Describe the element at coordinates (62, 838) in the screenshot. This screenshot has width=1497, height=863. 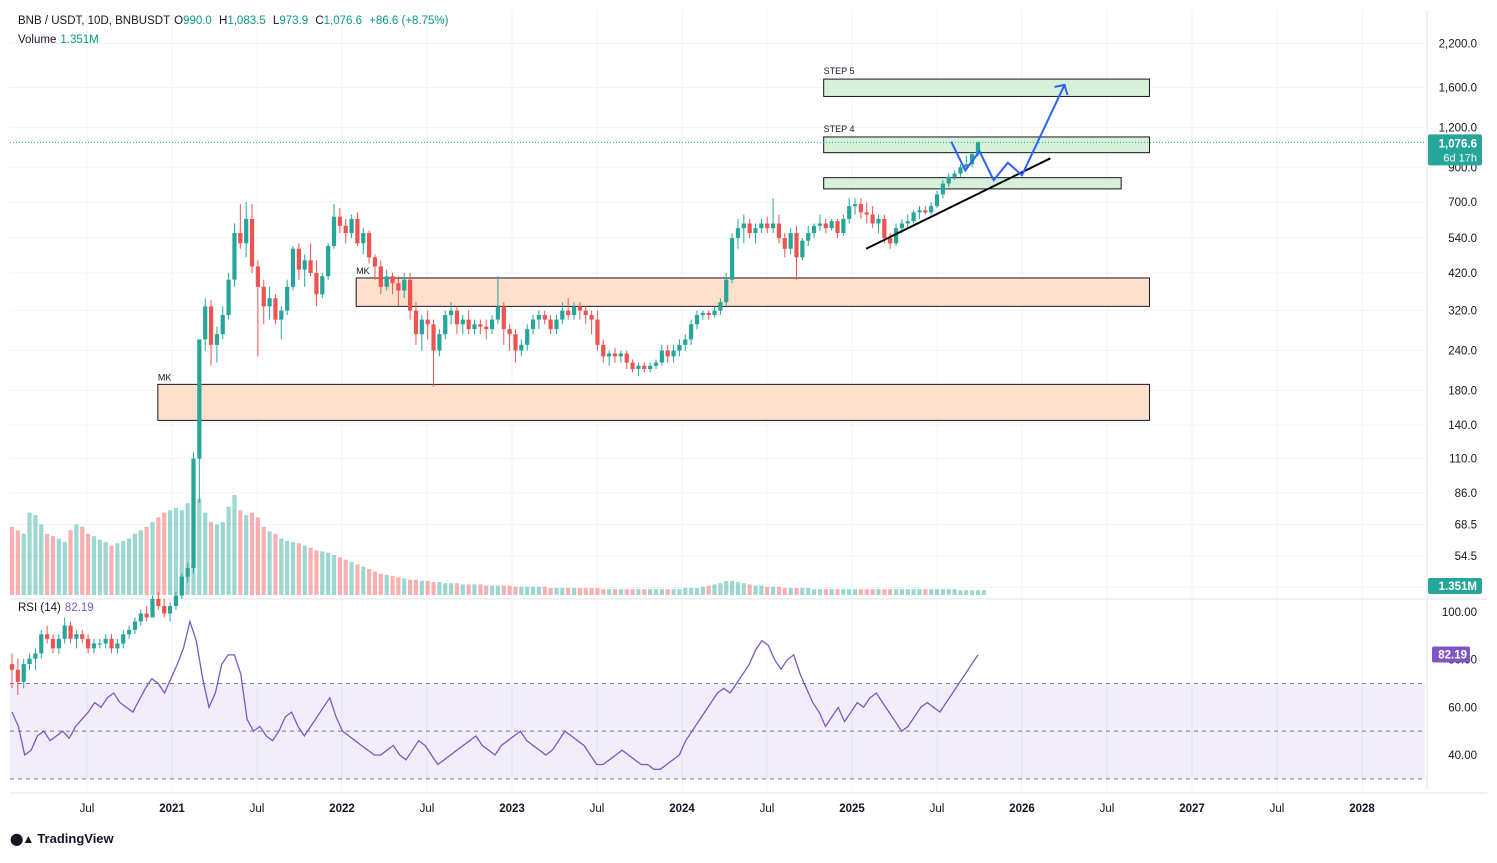
I see `tradingview-logo: ⬤▲ TradingView` at that location.